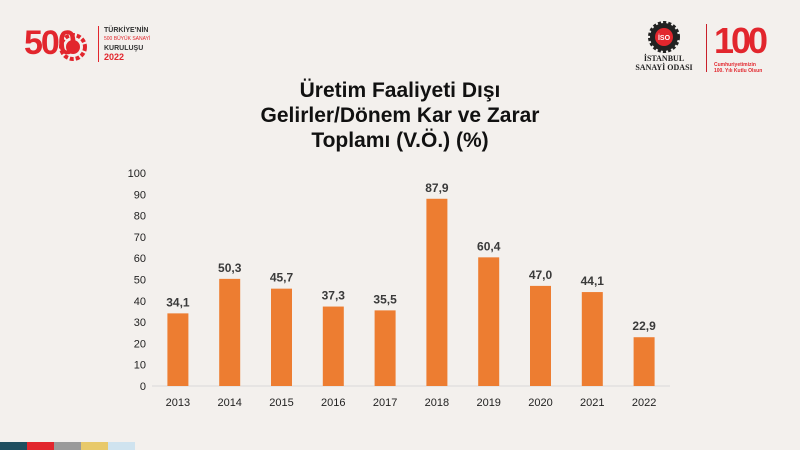 Image resolution: width=800 pixels, height=450 pixels. Describe the element at coordinates (400, 140) in the screenshot. I see `chart-title-line3: Toplamı (V.Ö.) (%)` at that location.